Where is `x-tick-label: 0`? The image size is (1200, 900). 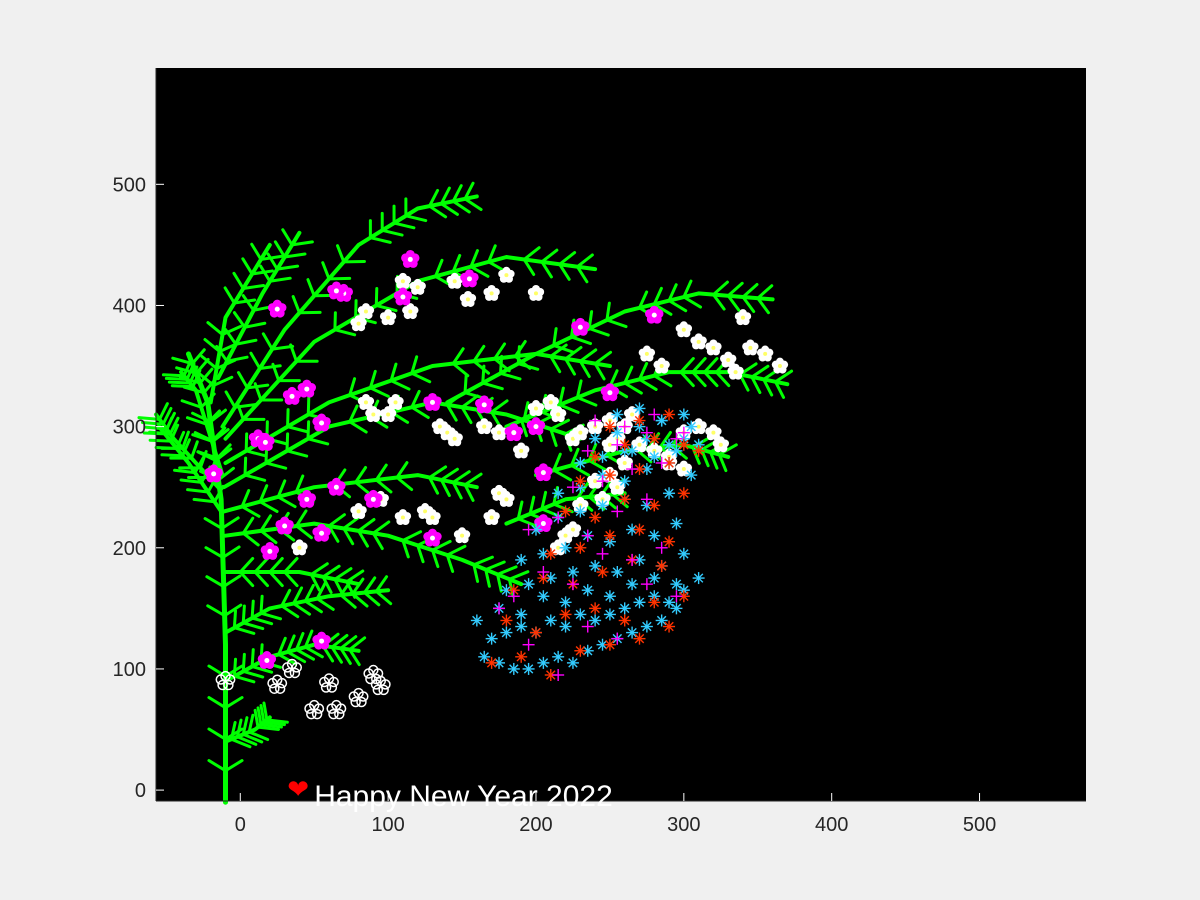 x-tick-label: 0 is located at coordinates (240, 825).